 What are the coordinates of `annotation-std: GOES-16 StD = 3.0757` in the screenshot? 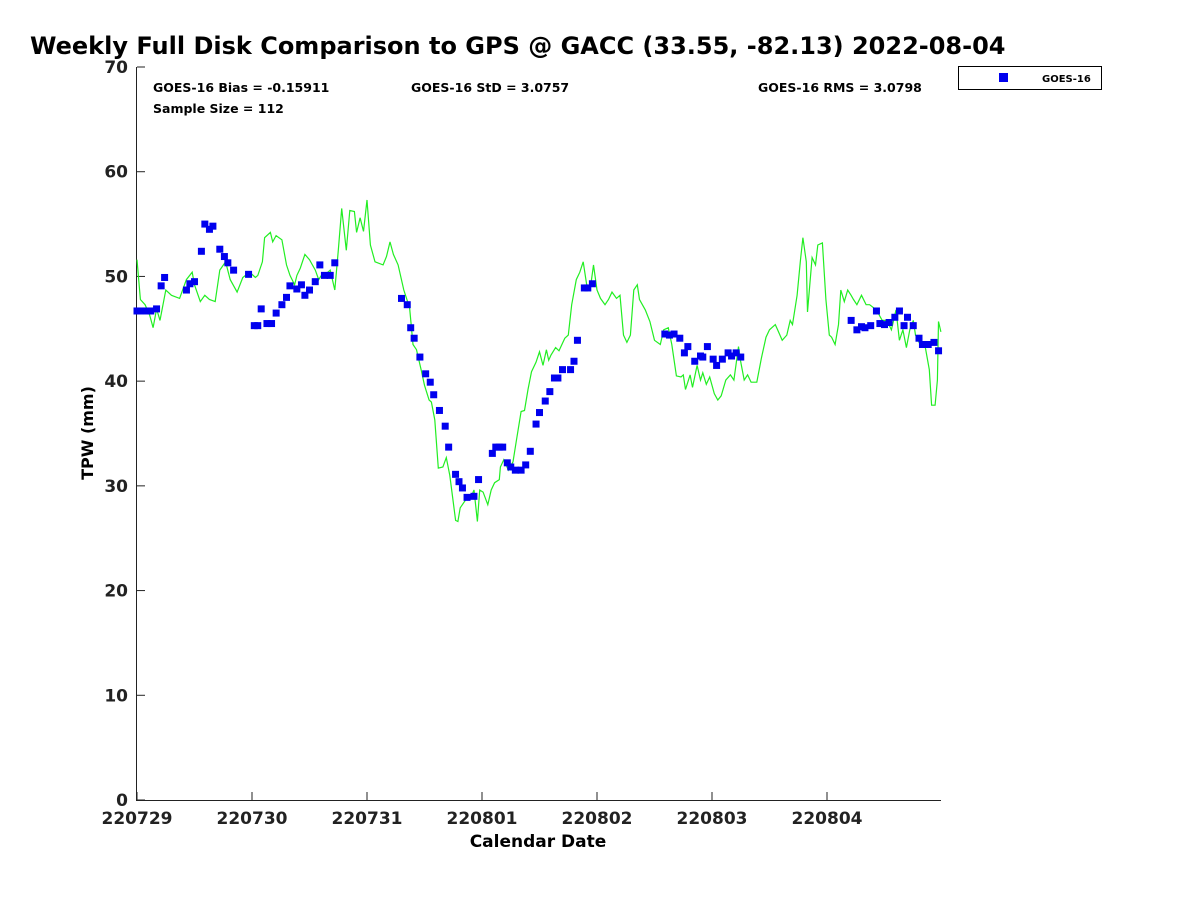 It's located at (490, 87).